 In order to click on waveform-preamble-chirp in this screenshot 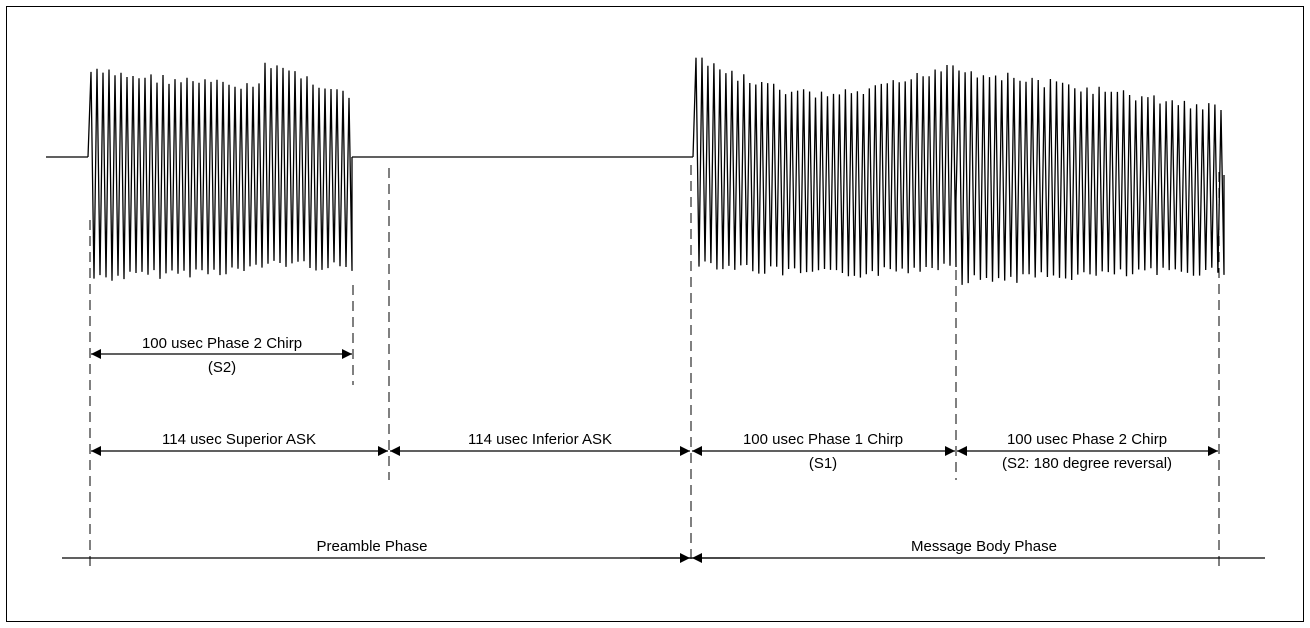, I will do `click(220, 171)`.